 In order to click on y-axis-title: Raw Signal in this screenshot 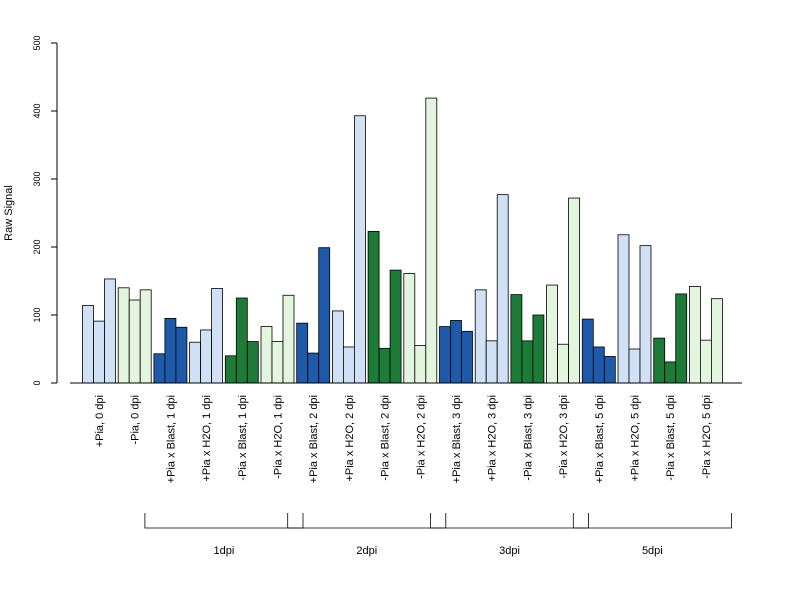, I will do `click(9, 213)`.